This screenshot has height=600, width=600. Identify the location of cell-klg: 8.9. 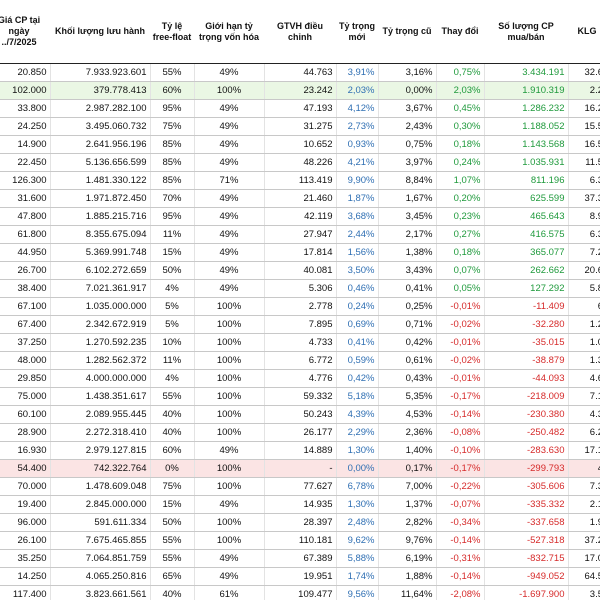
(583, 216).